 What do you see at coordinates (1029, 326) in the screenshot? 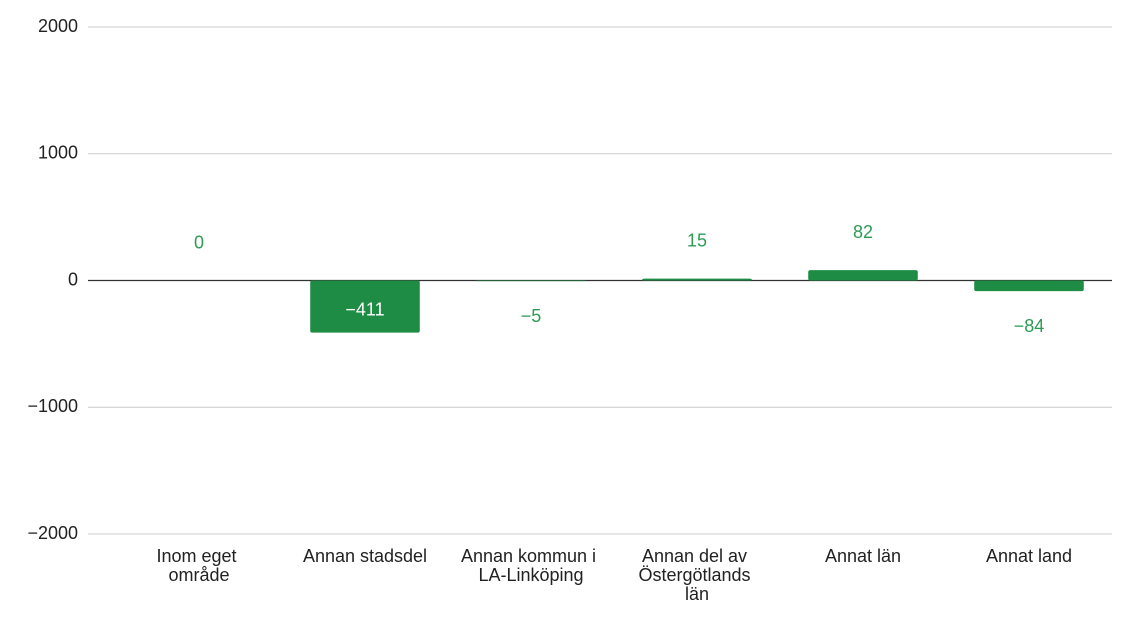
I see `value-label: −84` at bounding box center [1029, 326].